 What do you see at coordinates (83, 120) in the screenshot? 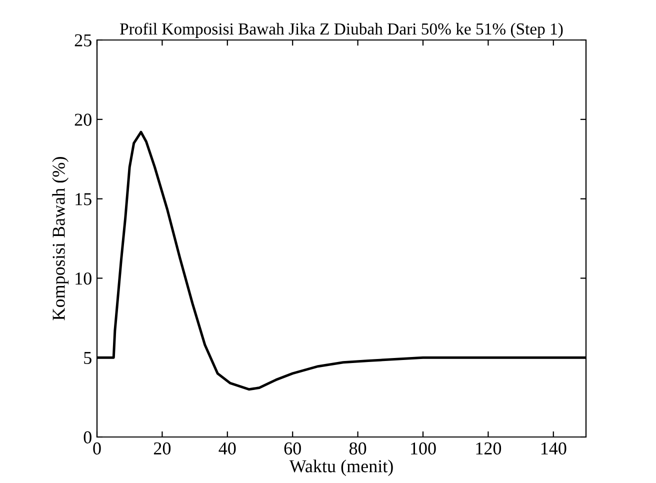
I see `y-tick-label: 20` at bounding box center [83, 120].